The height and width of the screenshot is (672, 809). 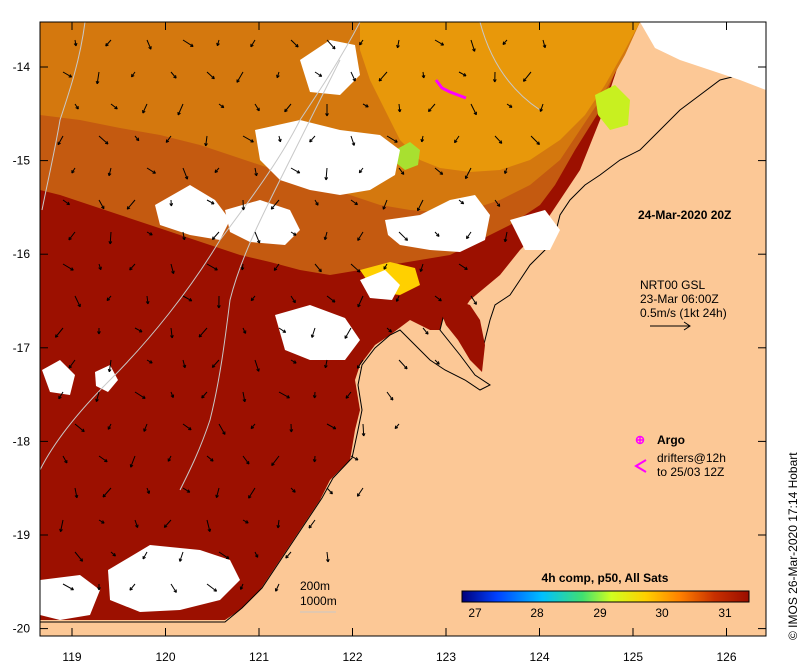 What do you see at coordinates (407, 156) in the screenshot?
I see `sst-green-patch` at bounding box center [407, 156].